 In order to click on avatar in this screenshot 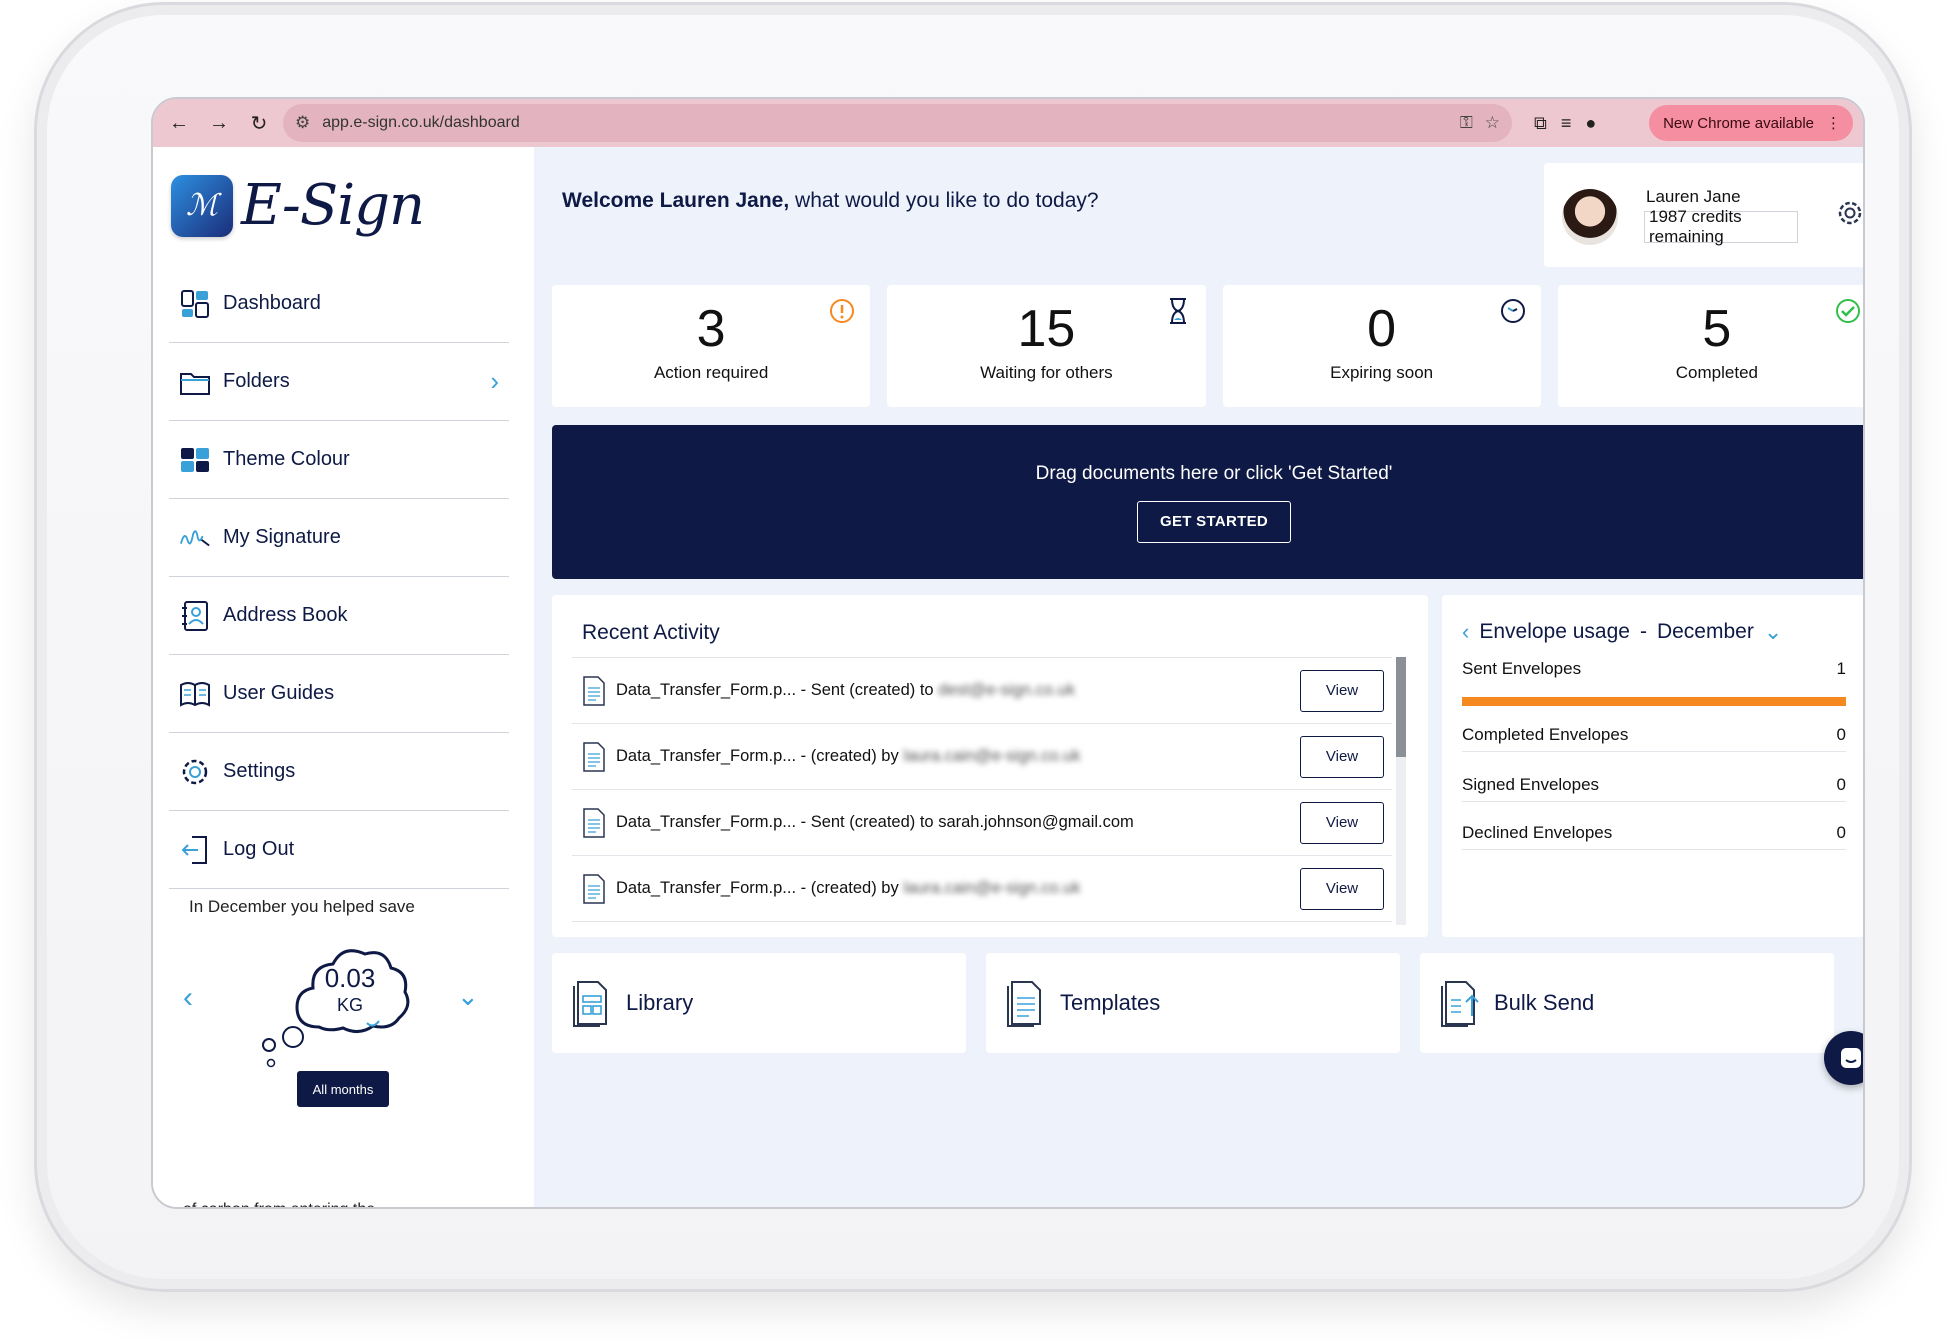, I will do `click(1590, 217)`.